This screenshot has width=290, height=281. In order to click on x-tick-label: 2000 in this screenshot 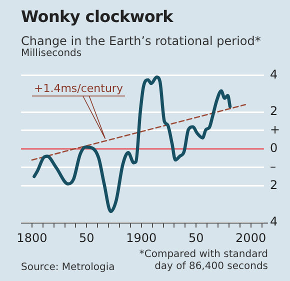, I will do `click(251, 237)`.